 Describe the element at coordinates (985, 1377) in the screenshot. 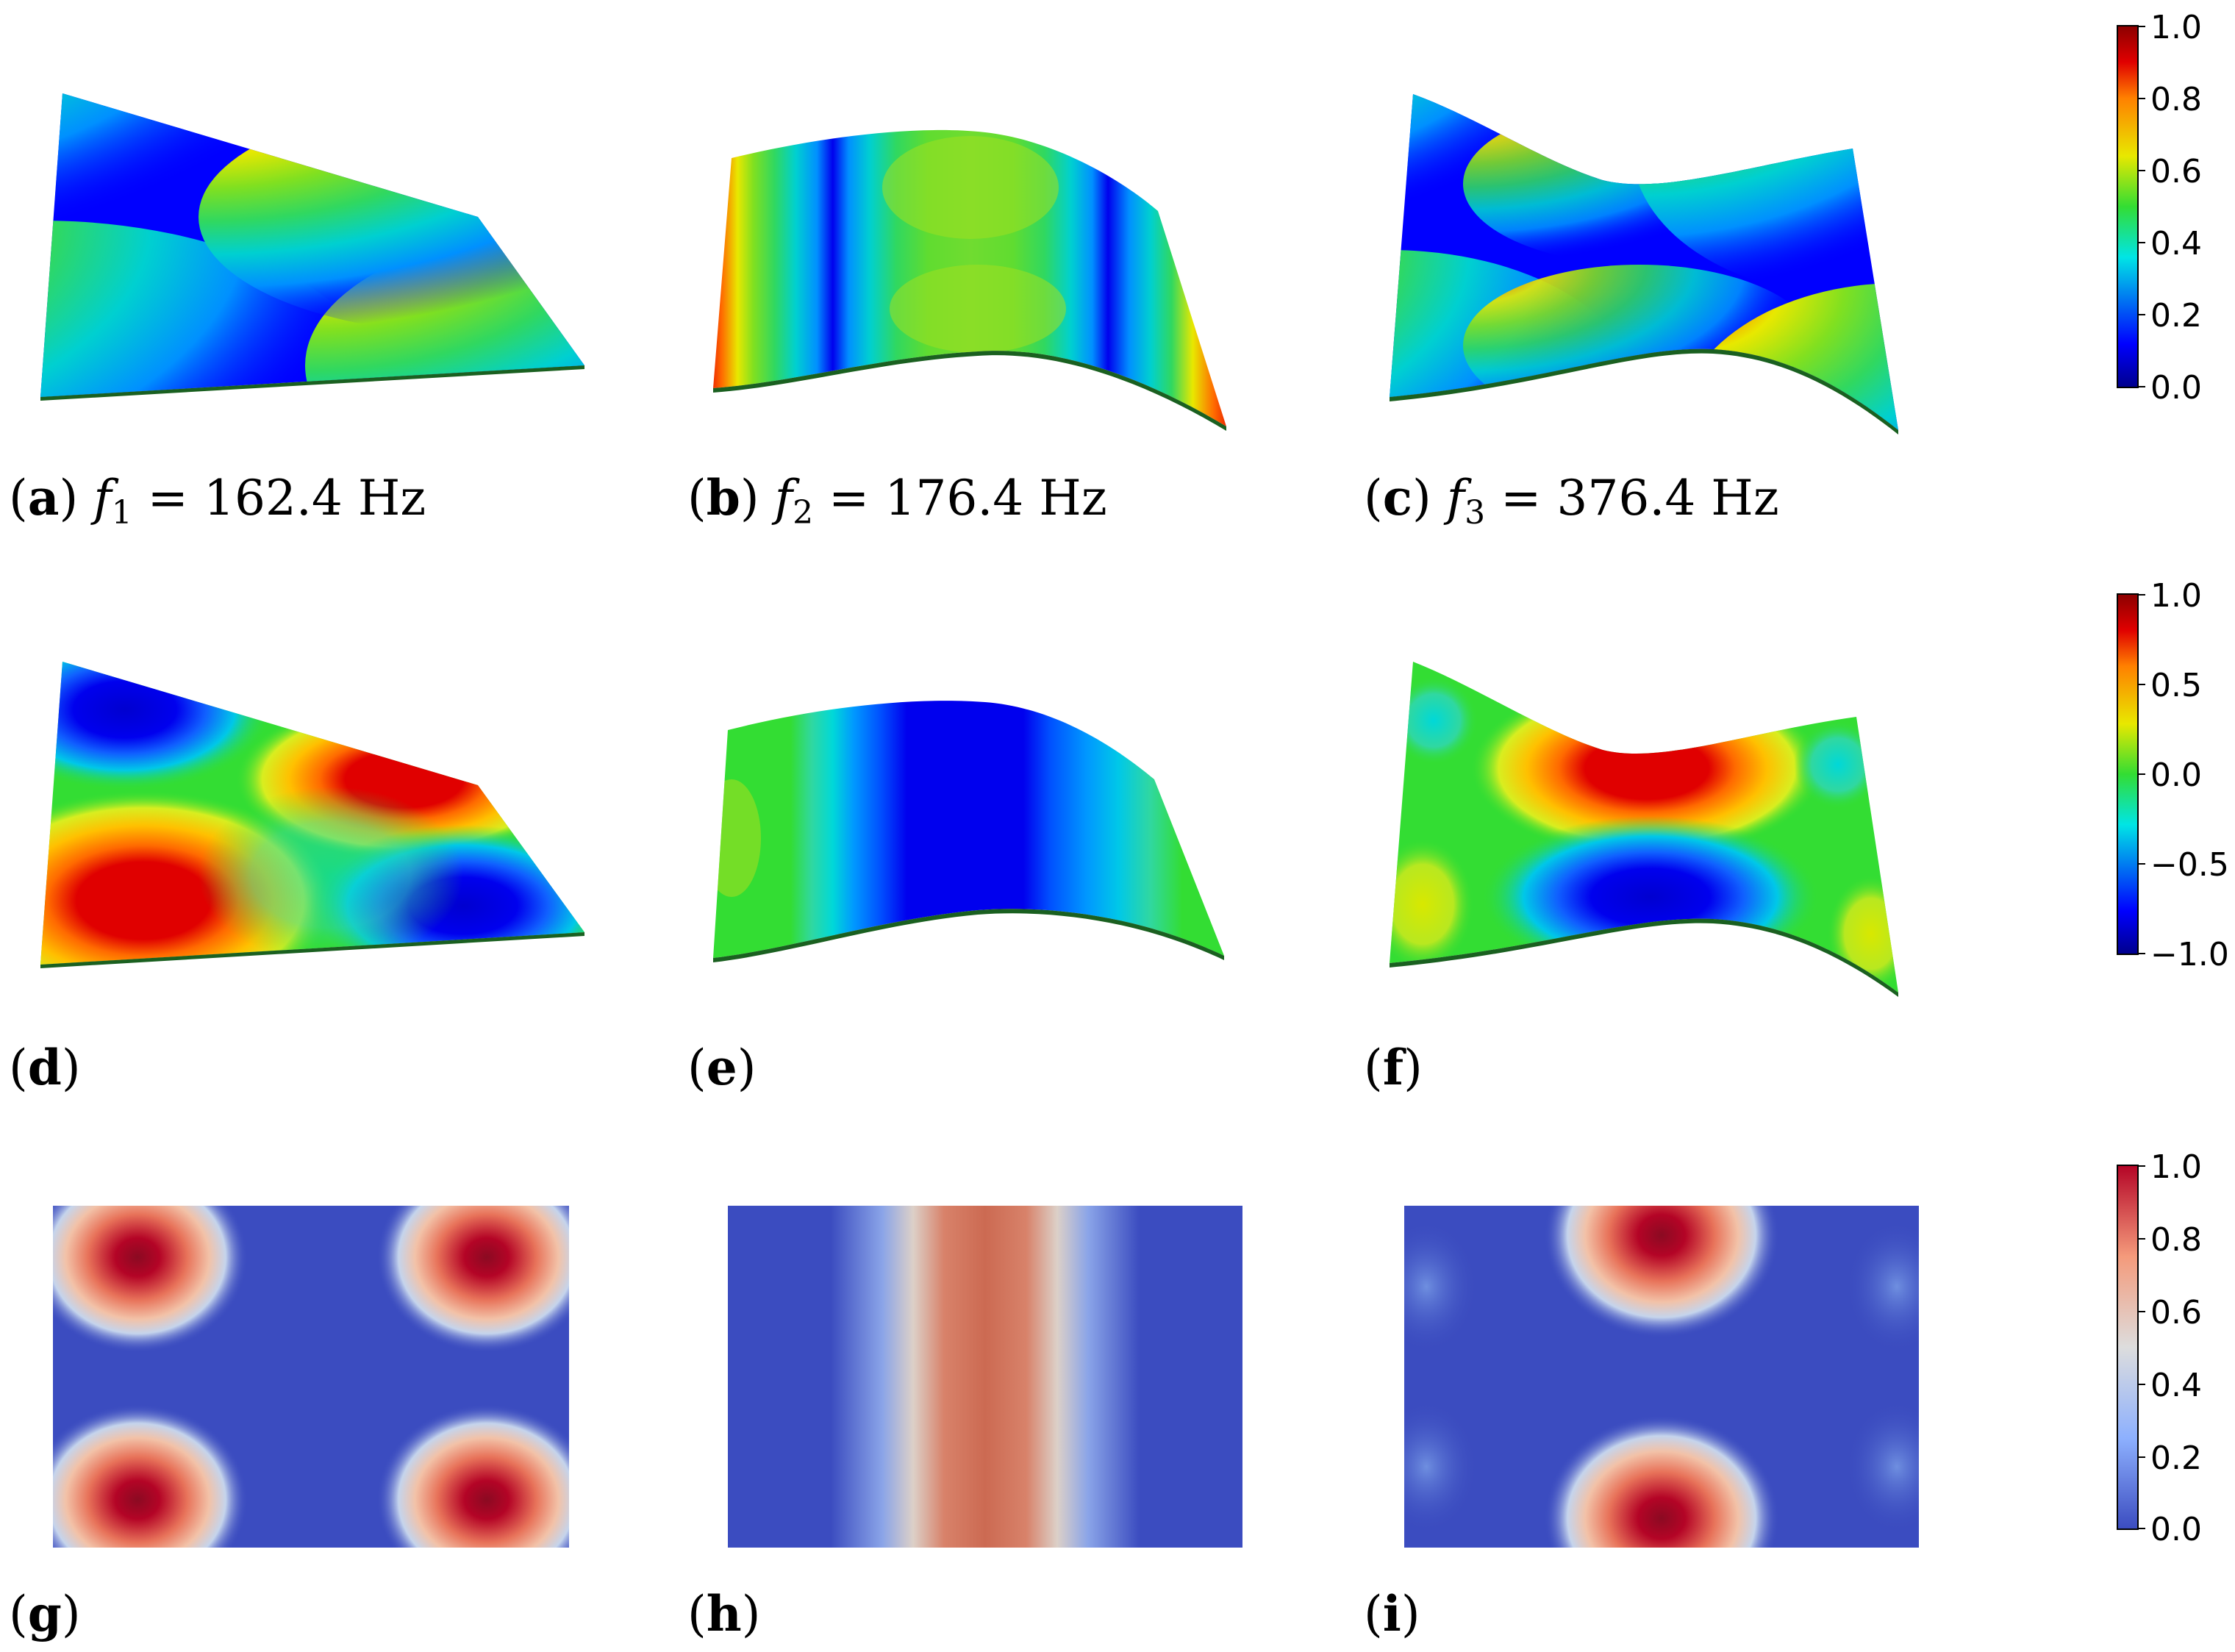

I see `mode-shape-panel-h` at that location.